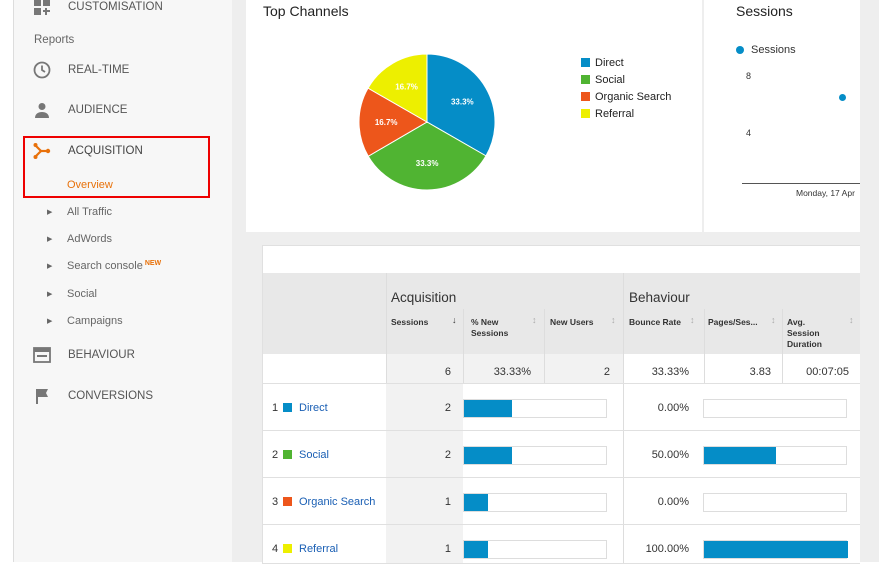  Describe the element at coordinates (825, 193) in the screenshot. I see `x-axis-date-label: Monday, 17 Apr` at that location.